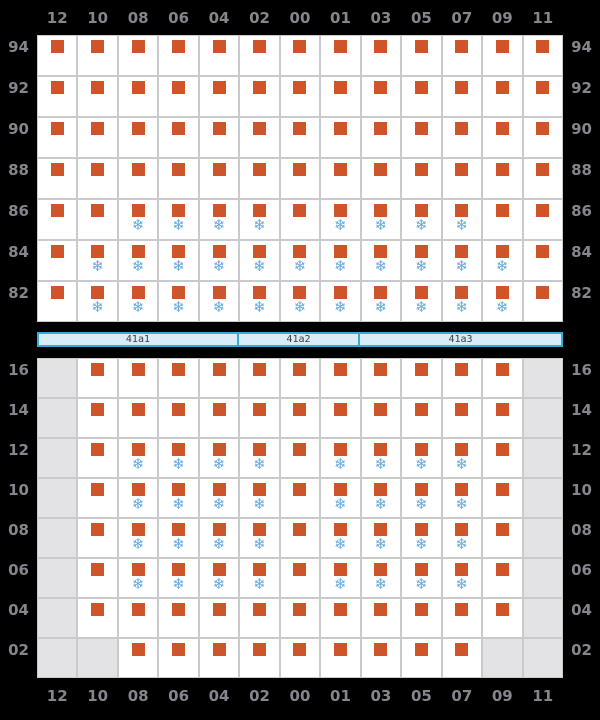 The width and height of the screenshot is (600, 720). What do you see at coordinates (178, 498) in the screenshot?
I see `slot-below-deck-10-06: ❄` at bounding box center [178, 498].